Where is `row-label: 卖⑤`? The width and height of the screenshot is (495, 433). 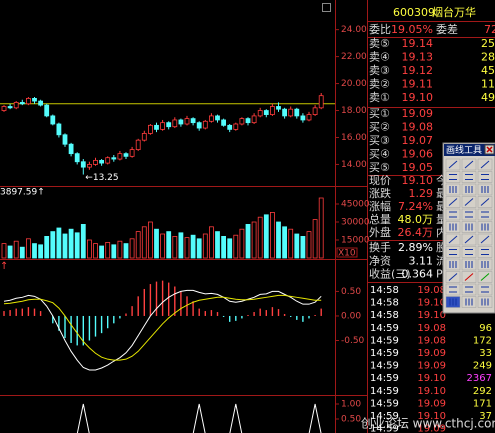
row-label: 卖⑤ is located at coordinates (379, 43).